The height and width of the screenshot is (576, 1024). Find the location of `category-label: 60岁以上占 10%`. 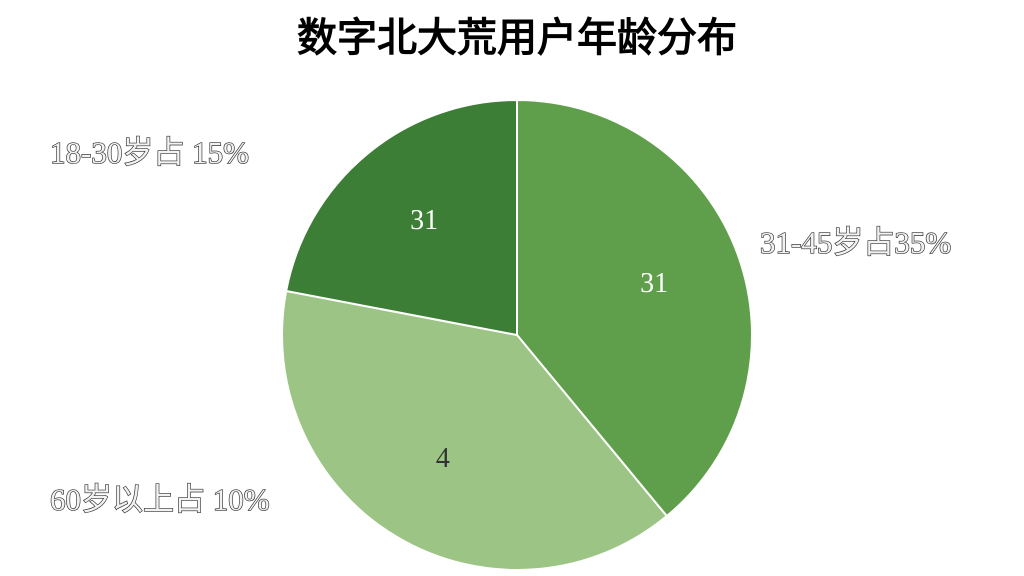

category-label: 60岁以上占 10% is located at coordinates (160, 499).